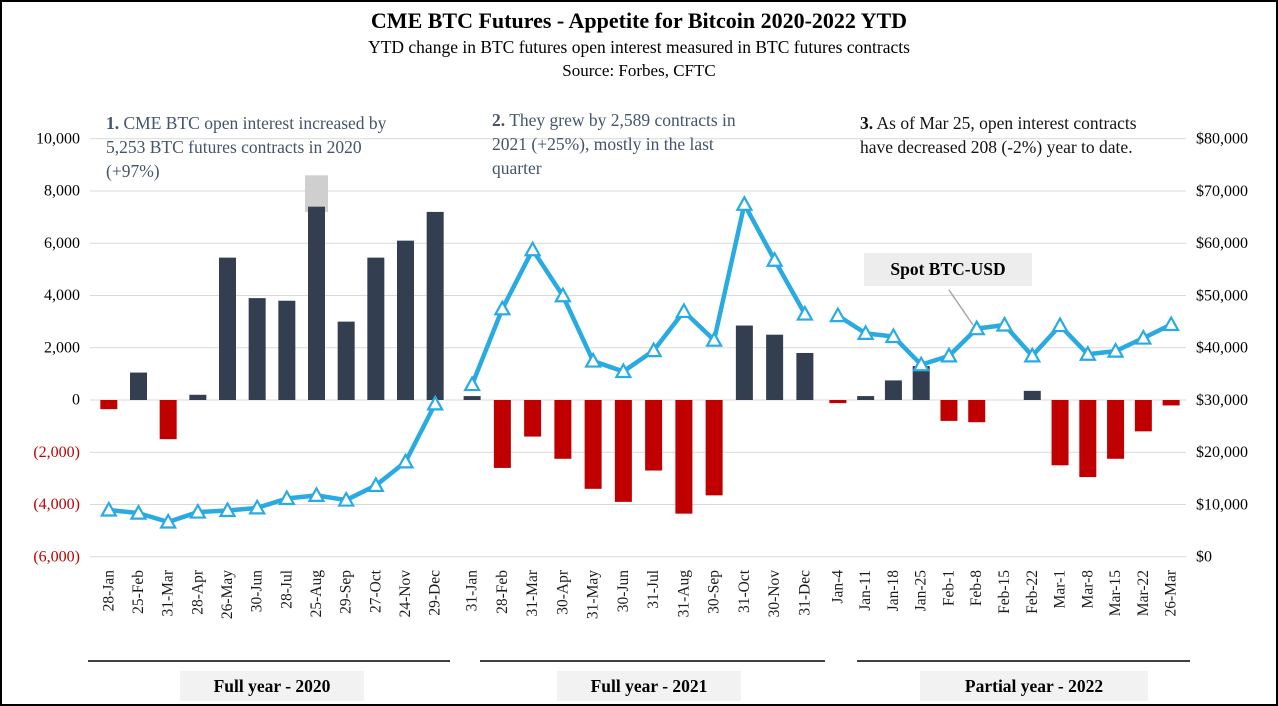  Describe the element at coordinates (1004, 592) in the screenshot. I see `x-axis-tick-label: Feb-15` at that location.